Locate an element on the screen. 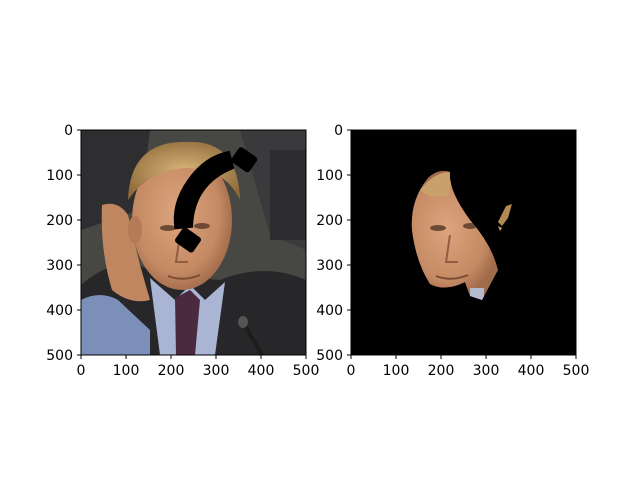 The width and height of the screenshot is (640, 480). right-xtick-label: 100 is located at coordinates (396, 371).